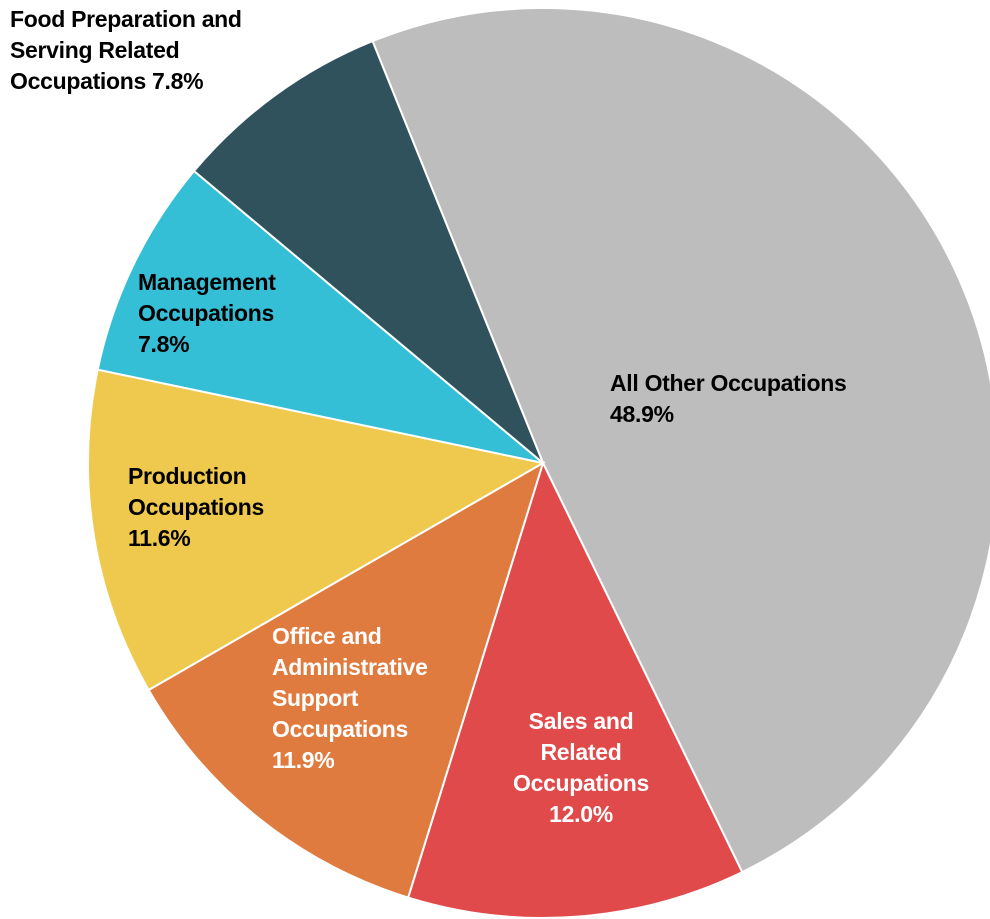 The image size is (990, 919). What do you see at coordinates (581, 814) in the screenshot?
I see `value-label: 12.0%` at bounding box center [581, 814].